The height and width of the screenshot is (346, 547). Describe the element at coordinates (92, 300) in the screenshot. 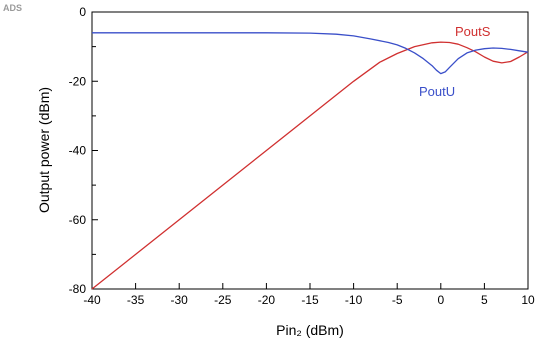

I see `x-tick-label: -40` at that location.